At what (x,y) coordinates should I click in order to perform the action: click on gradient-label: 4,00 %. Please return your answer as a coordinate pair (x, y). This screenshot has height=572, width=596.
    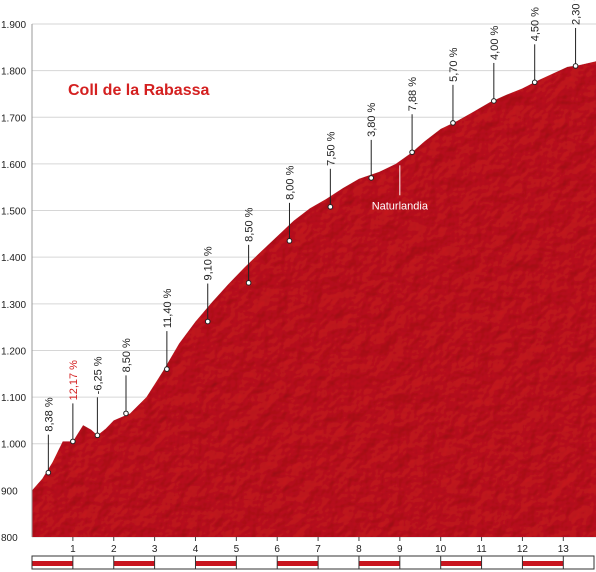
    Looking at the image, I should click on (495, 42).